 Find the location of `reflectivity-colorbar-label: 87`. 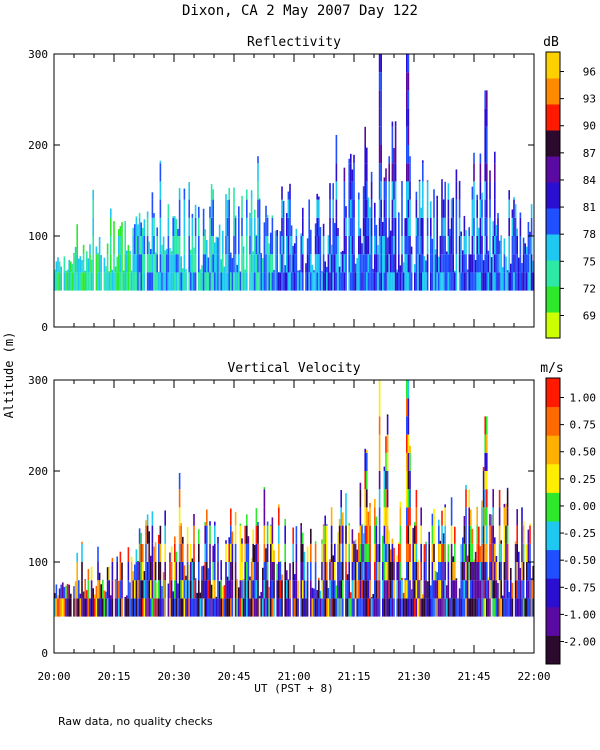

reflectivity-colorbar-label: 87 is located at coordinates (589, 153).